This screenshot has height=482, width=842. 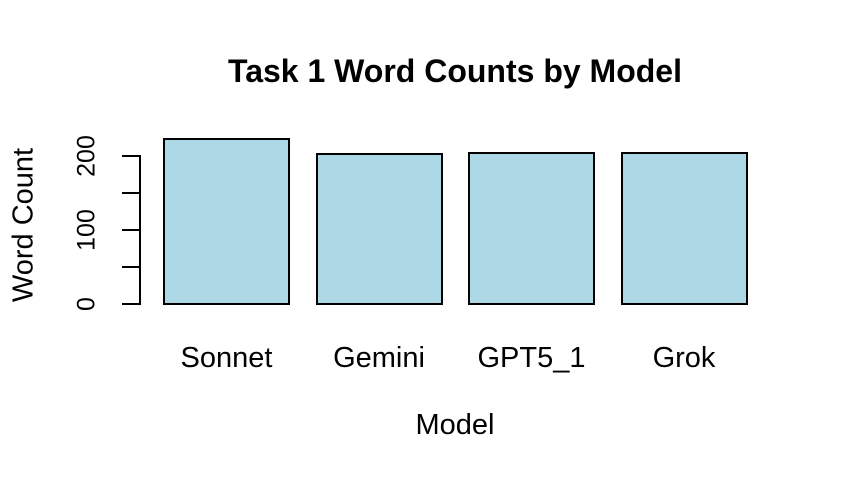 I want to click on y-axis-label: Word Count, so click(x=23, y=225).